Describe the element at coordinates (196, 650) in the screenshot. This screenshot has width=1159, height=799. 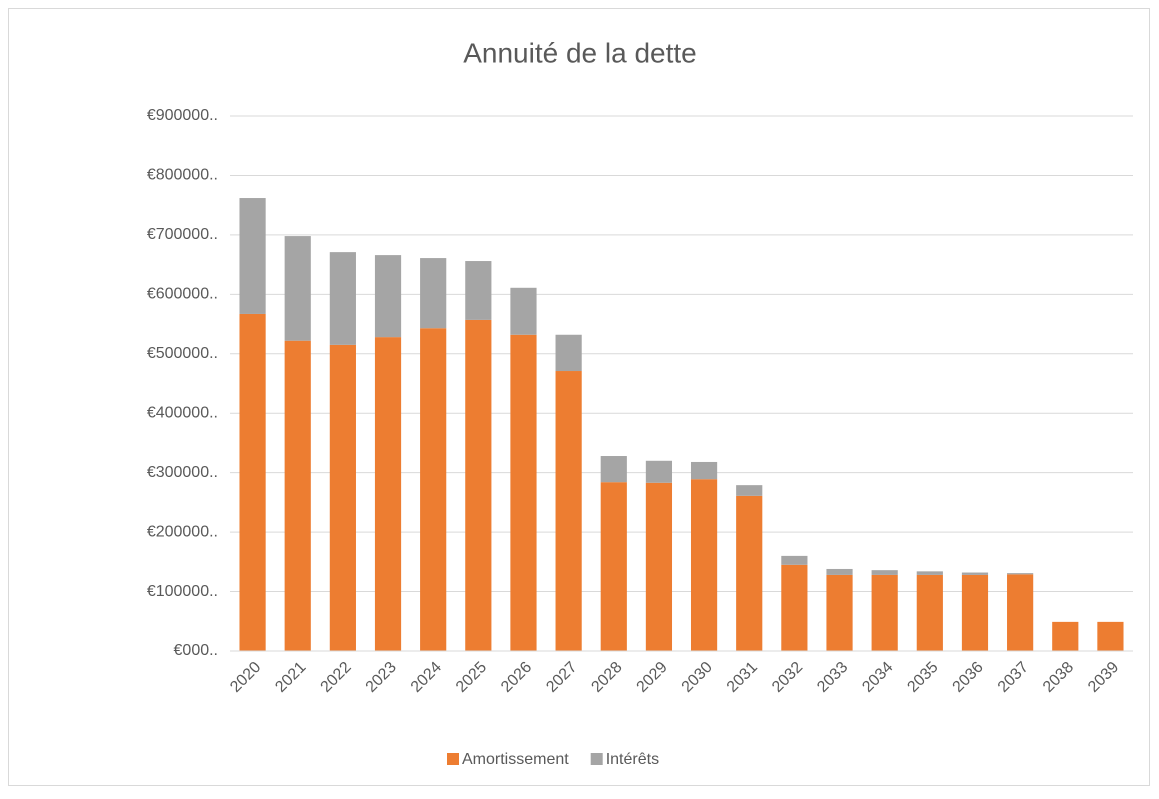
I see `y-tick-label: €000..` at that location.